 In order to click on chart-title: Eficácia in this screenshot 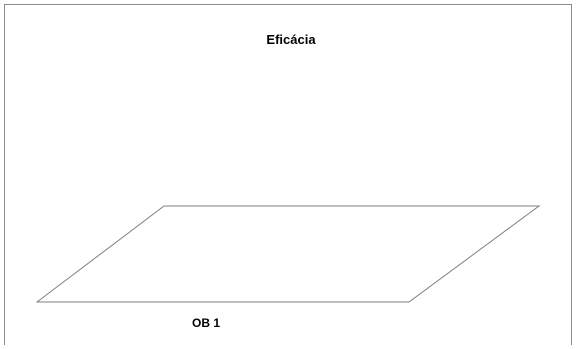, I will do `click(291, 39)`.